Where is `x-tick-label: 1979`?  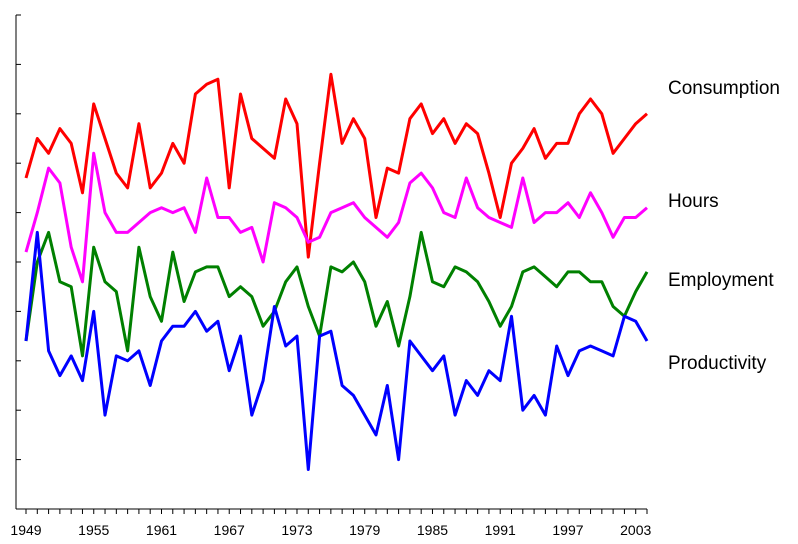 x-tick-label: 1979 is located at coordinates (364, 530).